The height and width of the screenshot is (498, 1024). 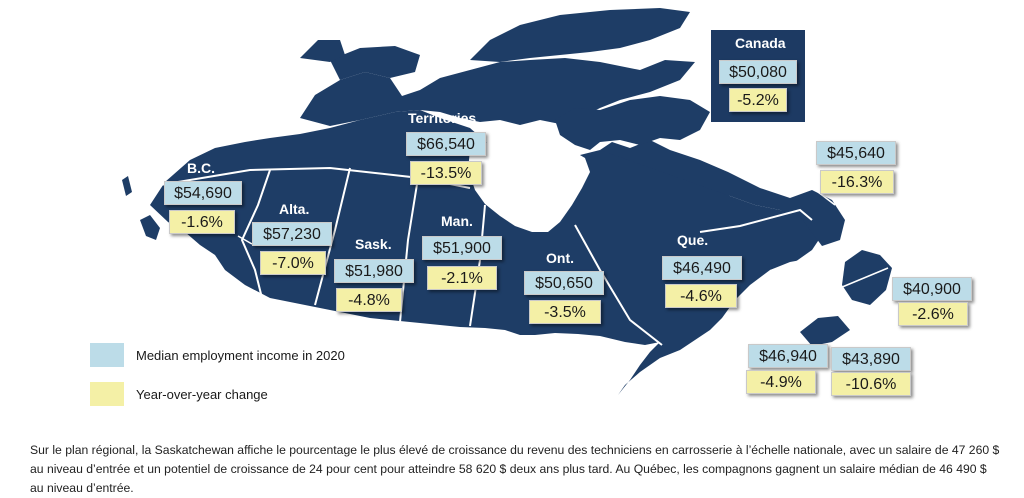 I want to click on ont-change-box: -3.5%, so click(x=565, y=312).